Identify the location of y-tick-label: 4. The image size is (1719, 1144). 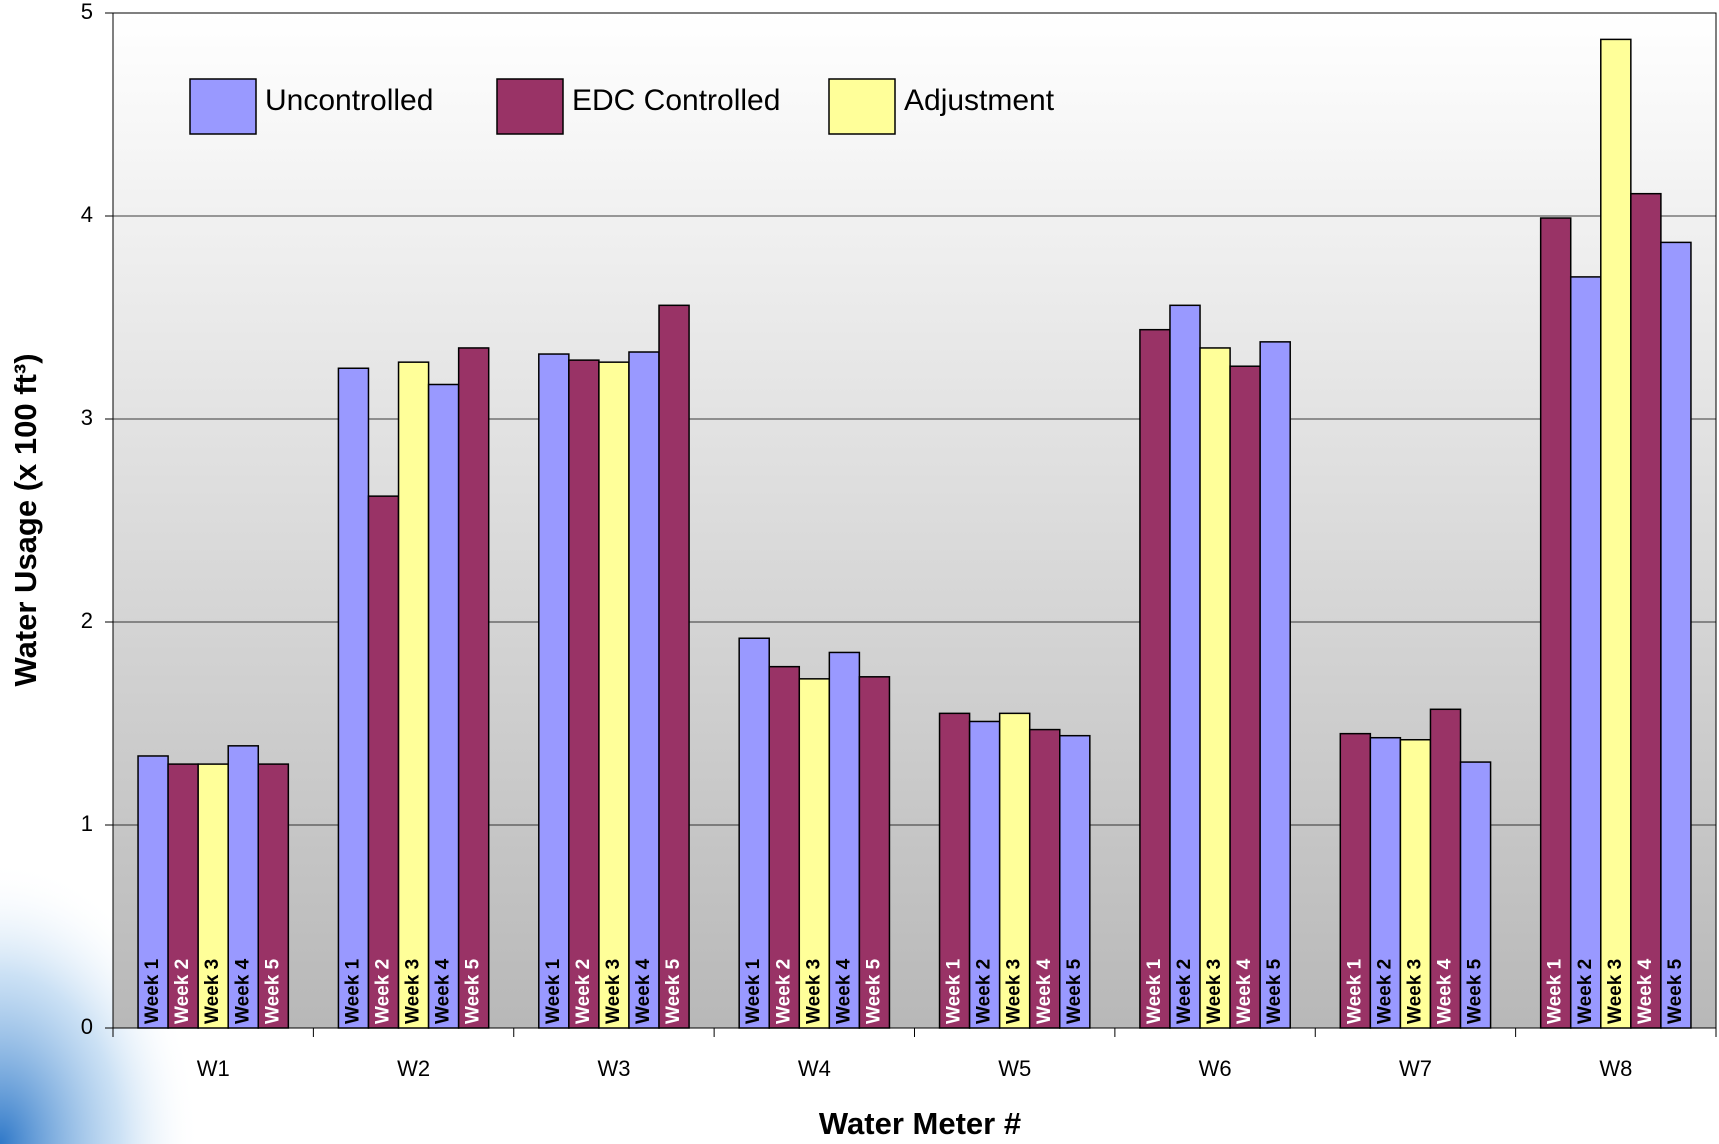
(87, 214).